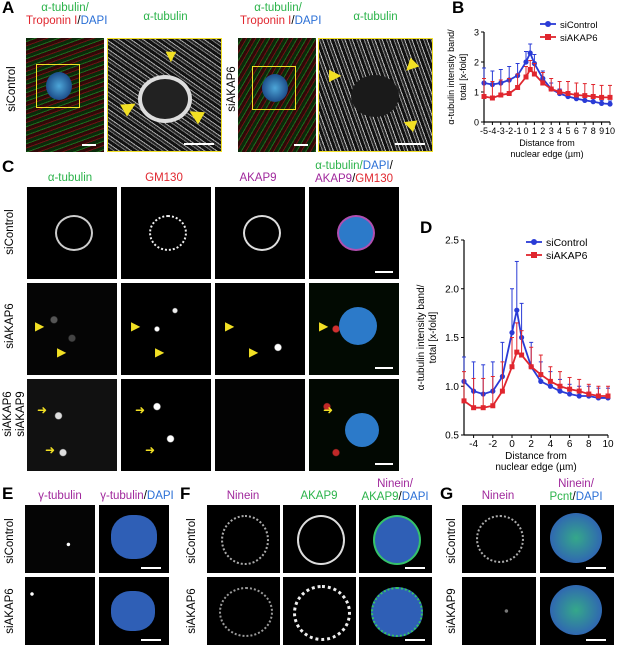  What do you see at coordinates (164, 95) in the screenshot?
I see `micrograph-a-sicontrol-tubulin-zoom: ▼ ▶ ▶` at bounding box center [164, 95].